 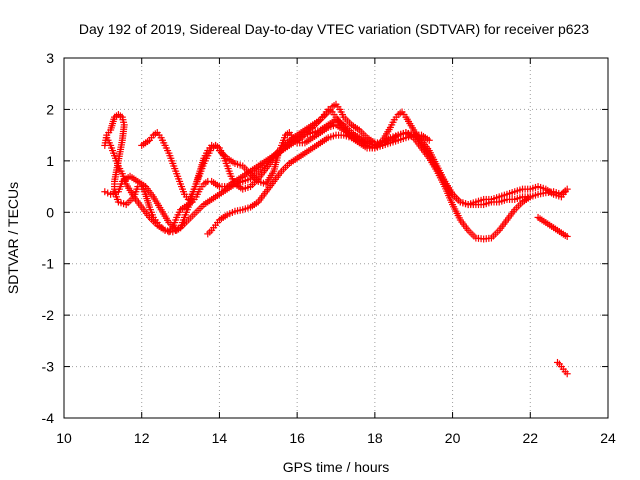 I want to click on y-tick-label: -4, so click(x=48, y=418).